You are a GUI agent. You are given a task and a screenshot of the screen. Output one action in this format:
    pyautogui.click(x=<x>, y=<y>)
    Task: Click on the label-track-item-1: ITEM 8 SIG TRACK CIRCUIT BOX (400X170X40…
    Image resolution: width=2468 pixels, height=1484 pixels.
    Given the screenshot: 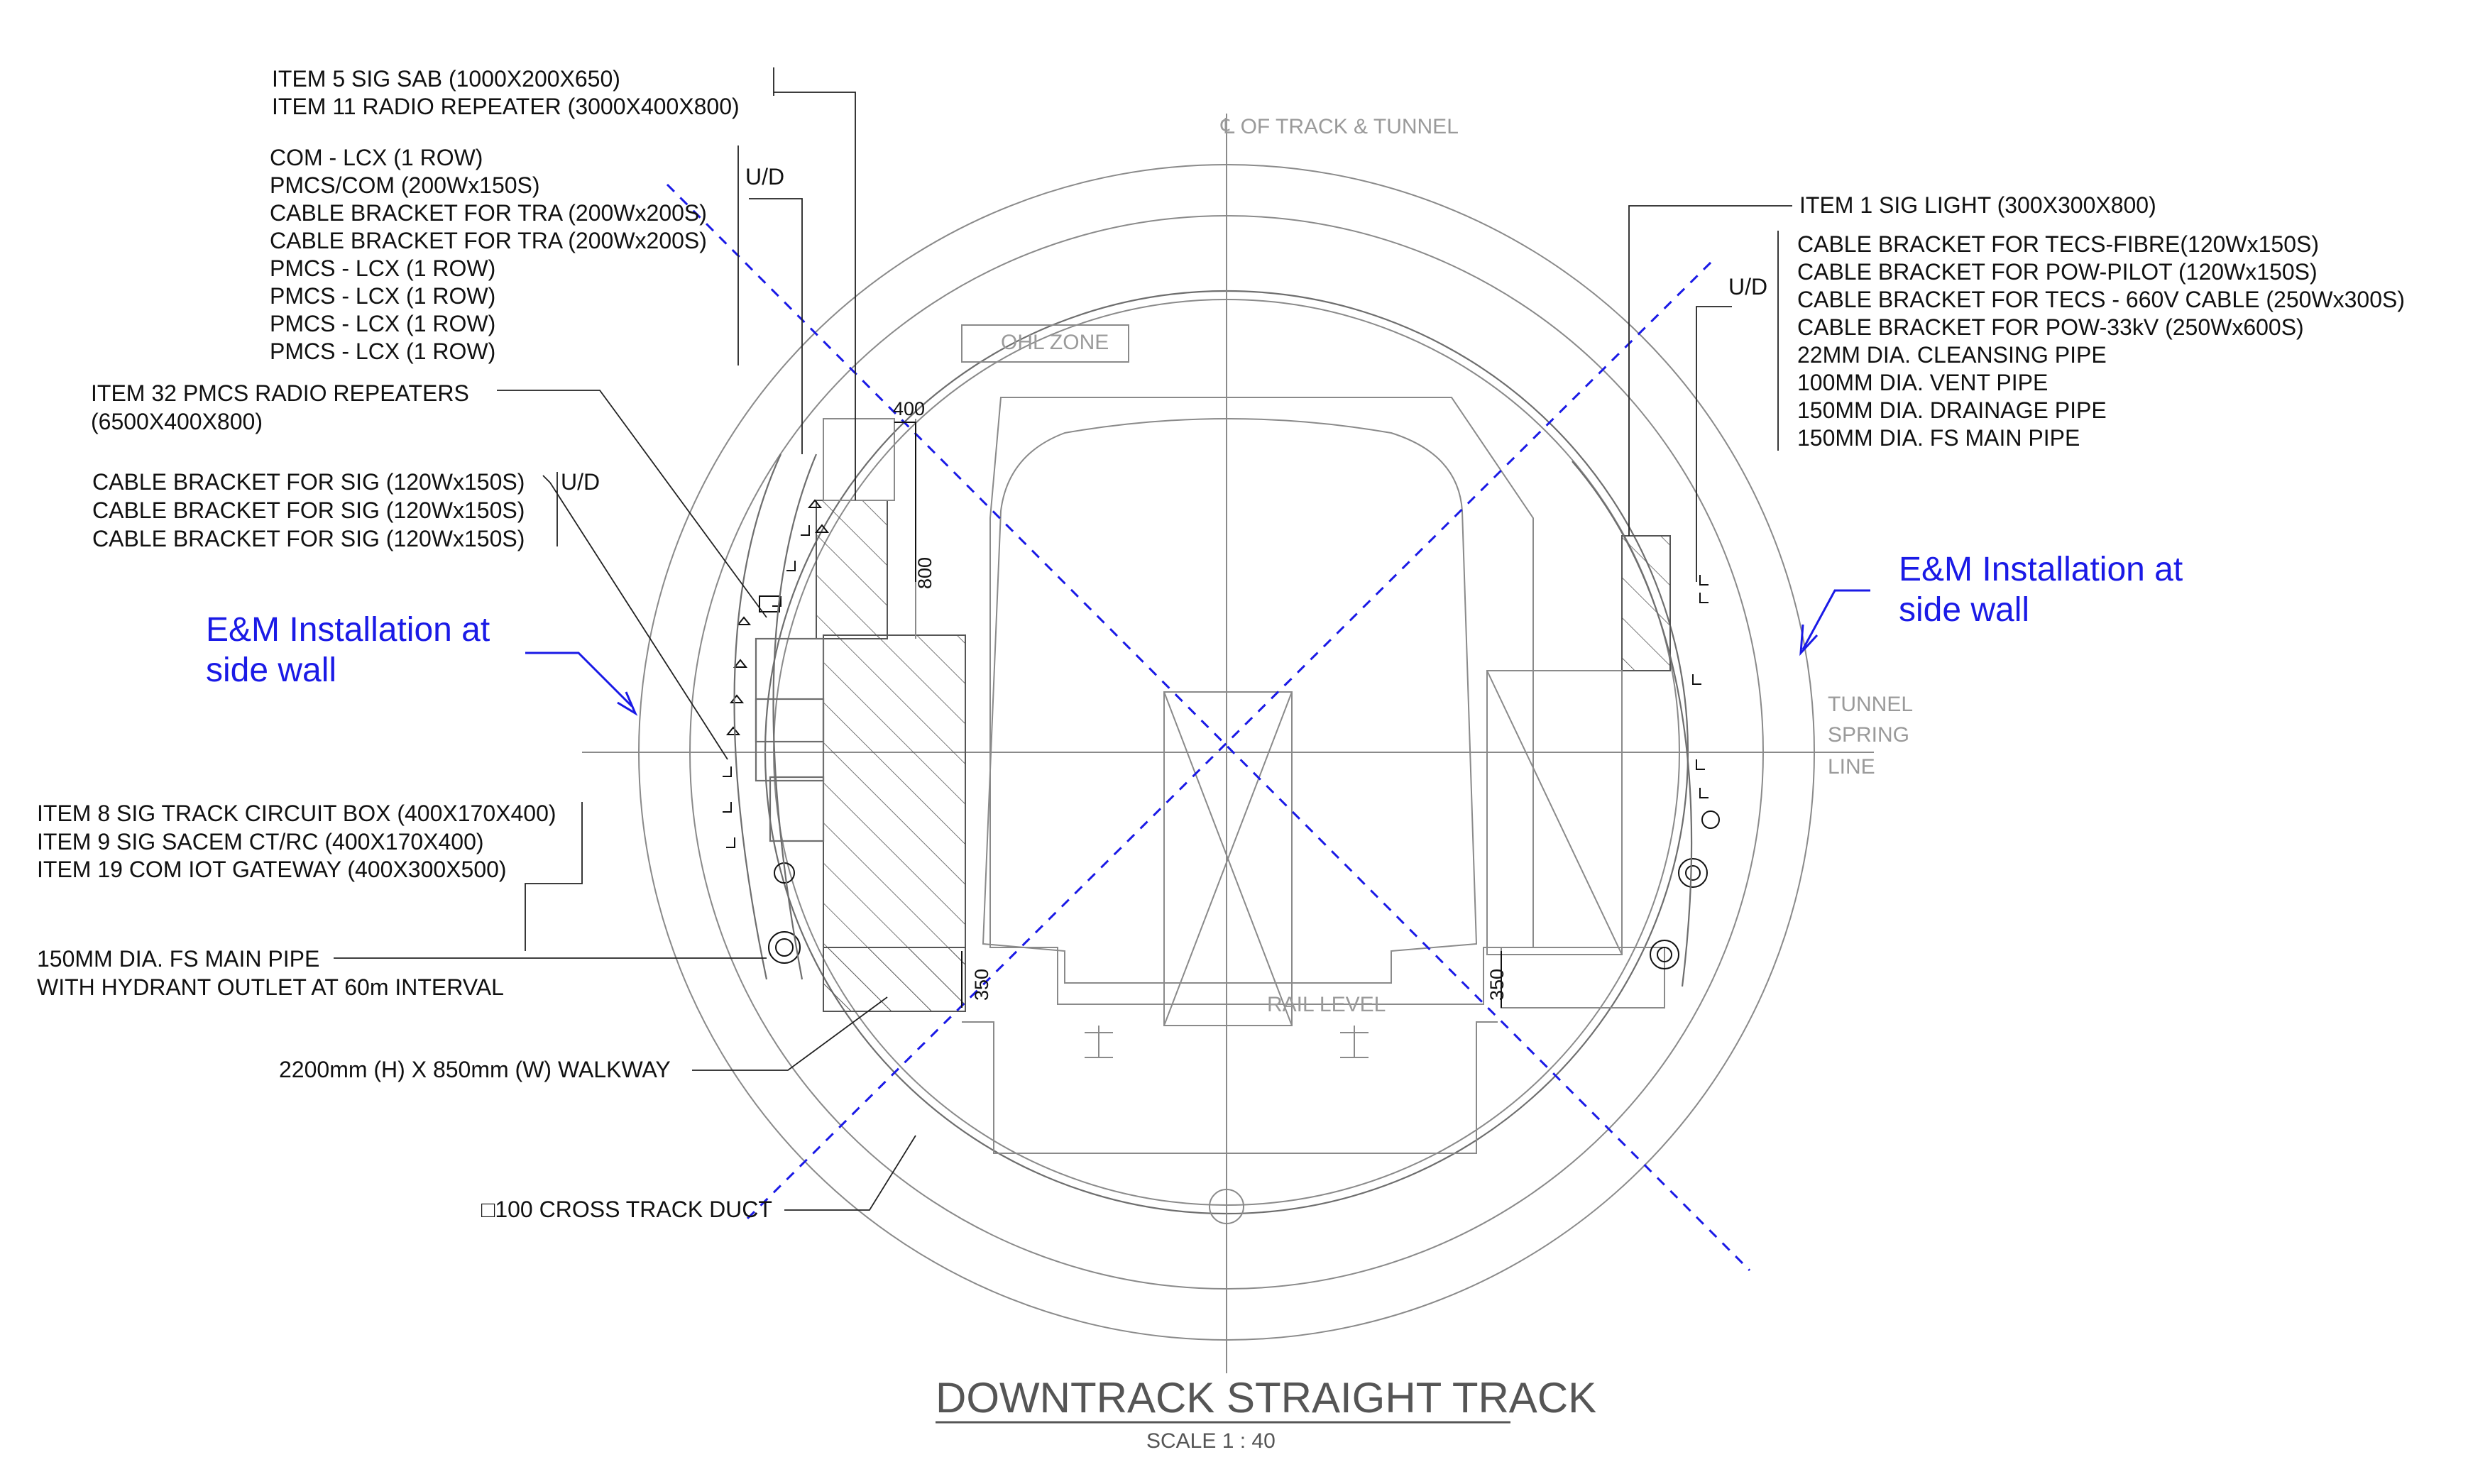 What is the action you would take?
    pyautogui.click(x=296, y=813)
    